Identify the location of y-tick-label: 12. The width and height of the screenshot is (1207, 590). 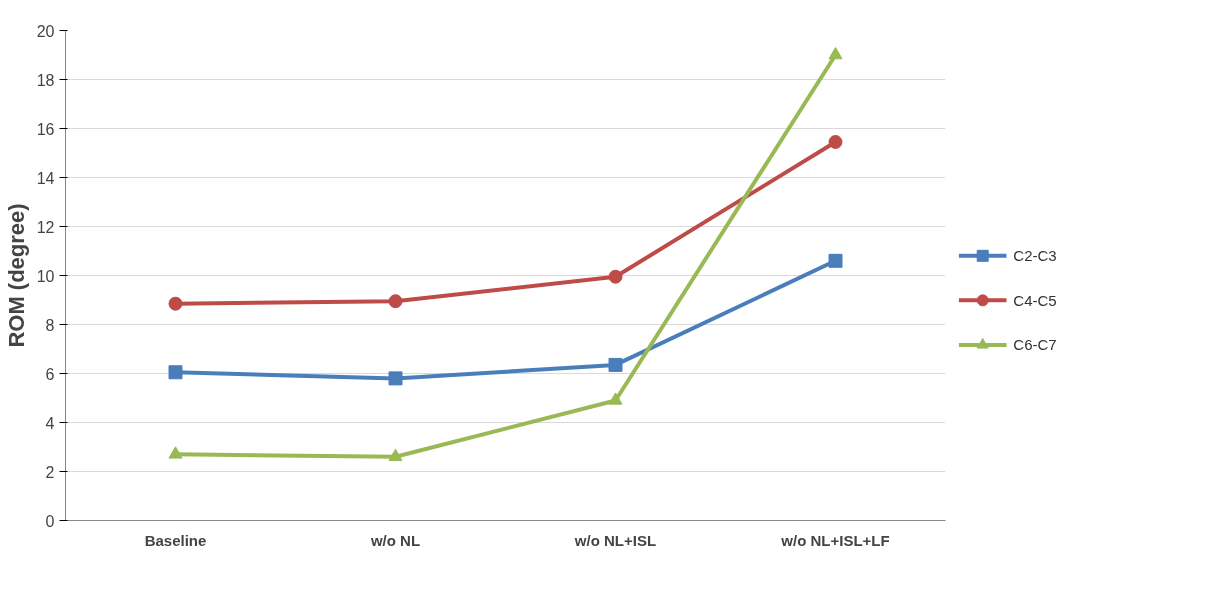
(45, 227).